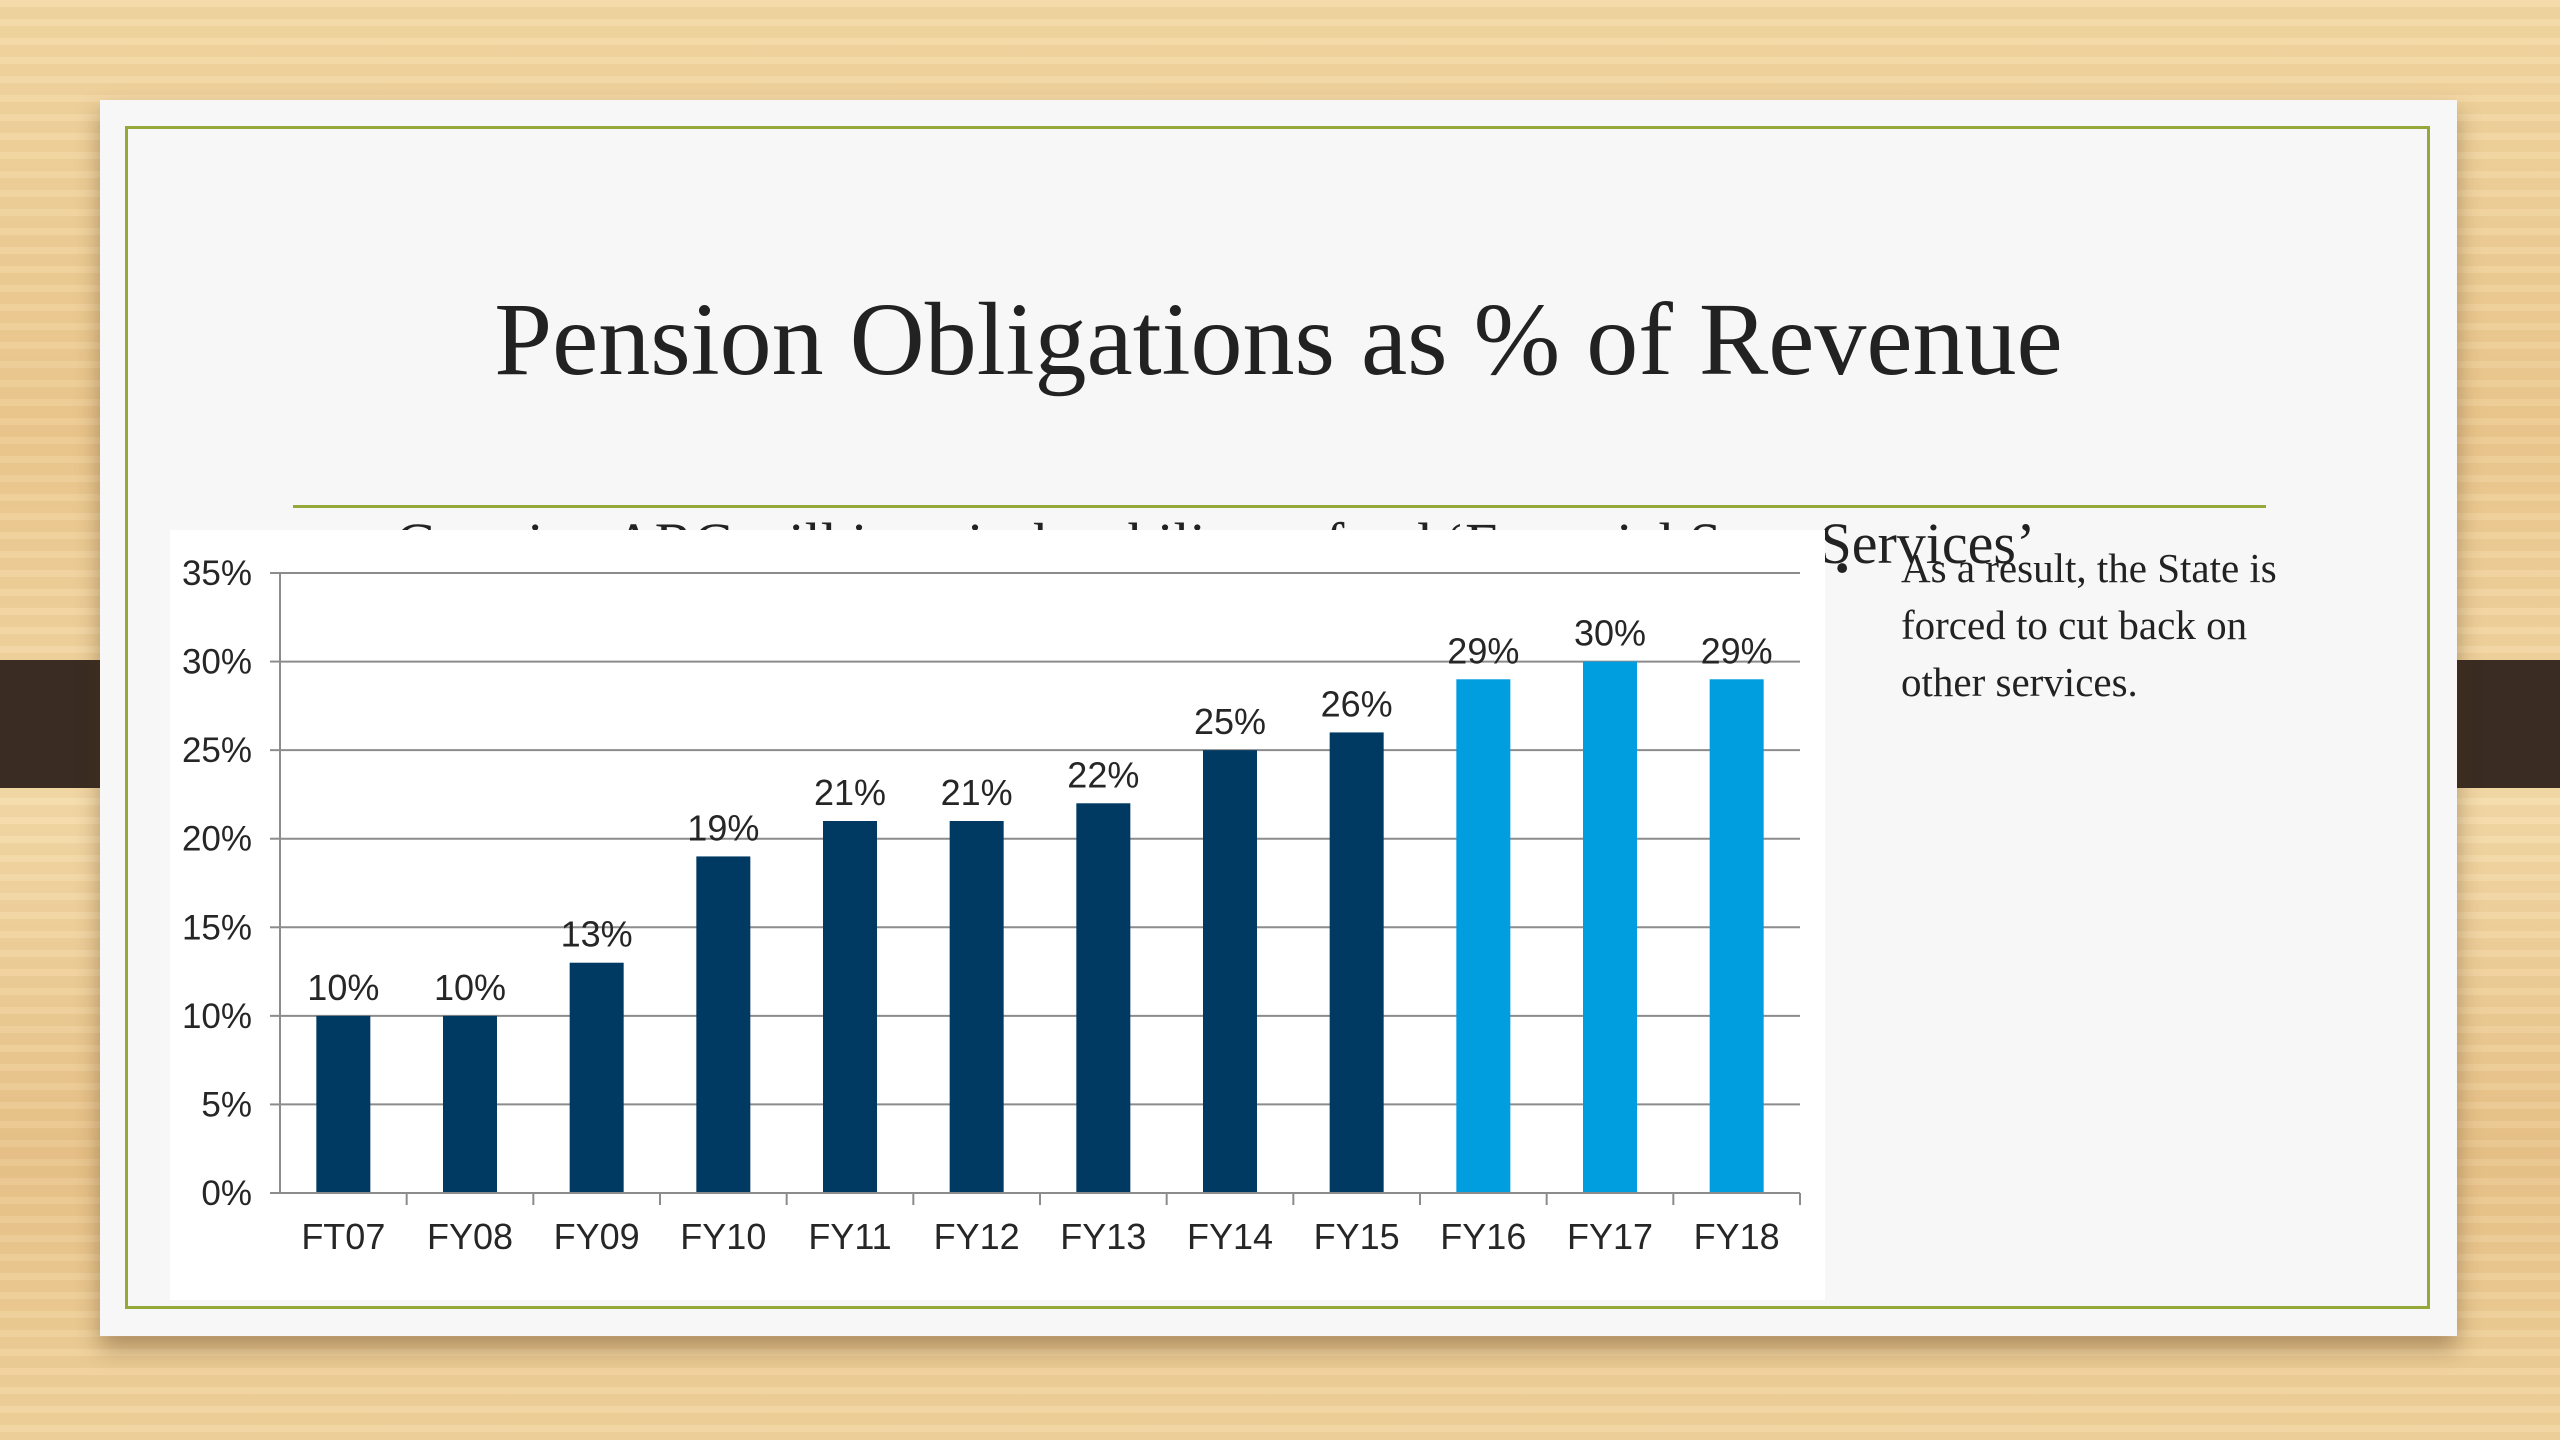 The height and width of the screenshot is (1440, 2560). Describe the element at coordinates (849, 1236) in the screenshot. I see `x-tick-label: FY11` at that location.